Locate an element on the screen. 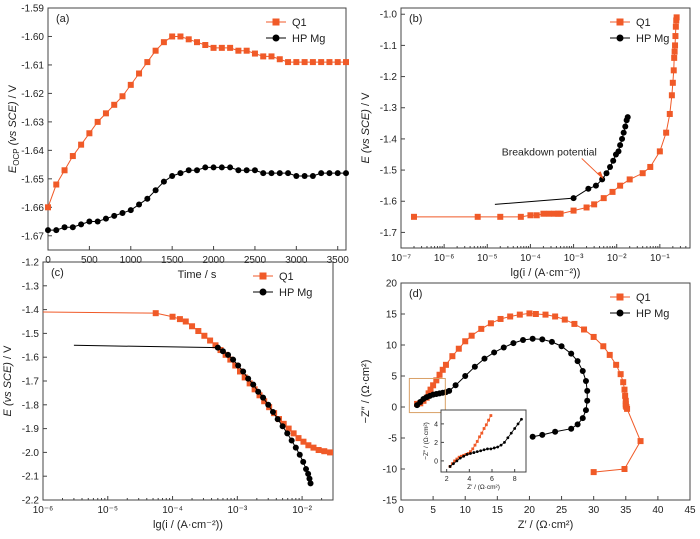 This screenshot has height=539, width=700. inset-highlight-box is located at coordinates (427, 395).